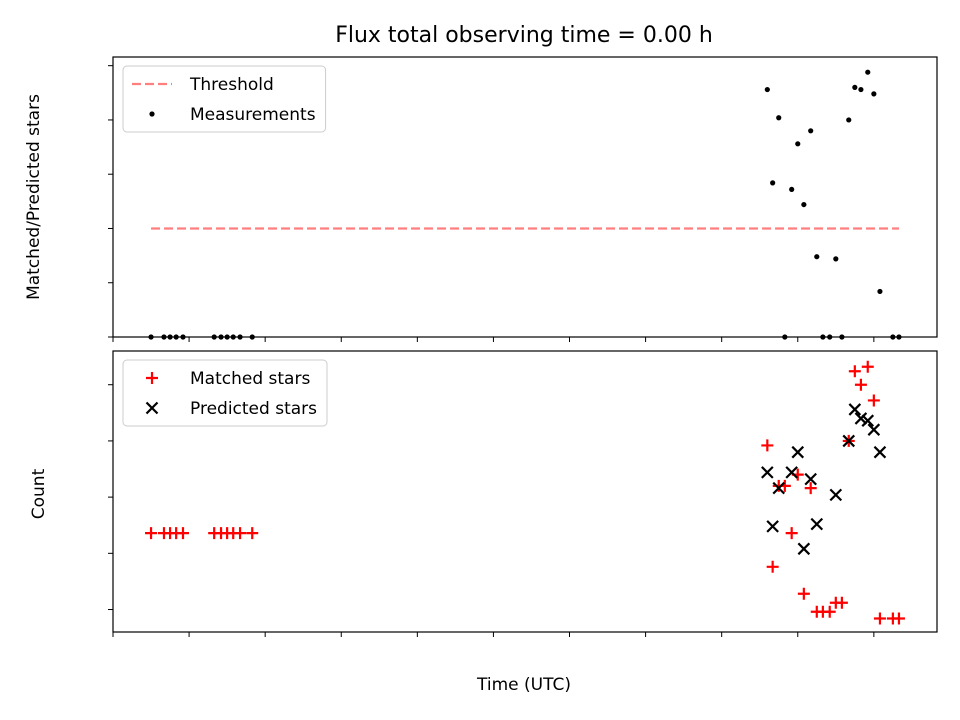  Describe the element at coordinates (34, 197) in the screenshot. I see `top-ylabel: Matched/Predicted stars` at that location.